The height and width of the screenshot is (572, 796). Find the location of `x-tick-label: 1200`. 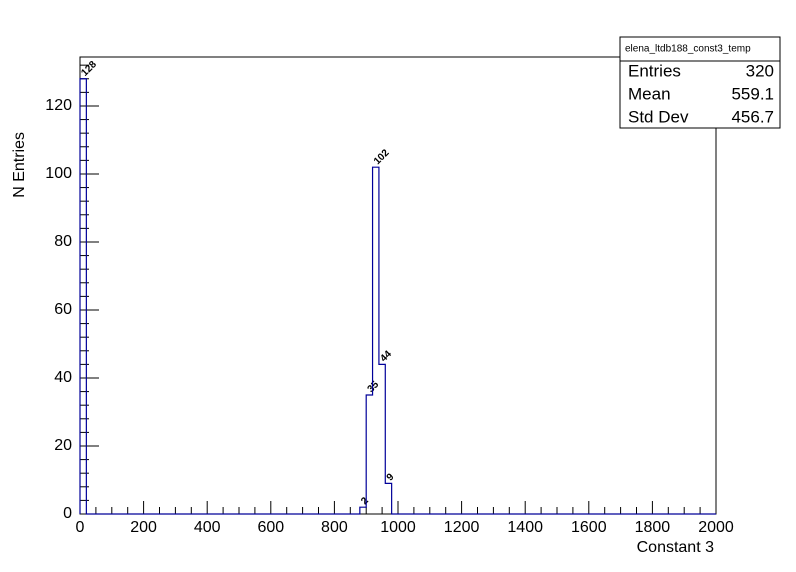

x-tick-label: 1200 is located at coordinates (462, 527).